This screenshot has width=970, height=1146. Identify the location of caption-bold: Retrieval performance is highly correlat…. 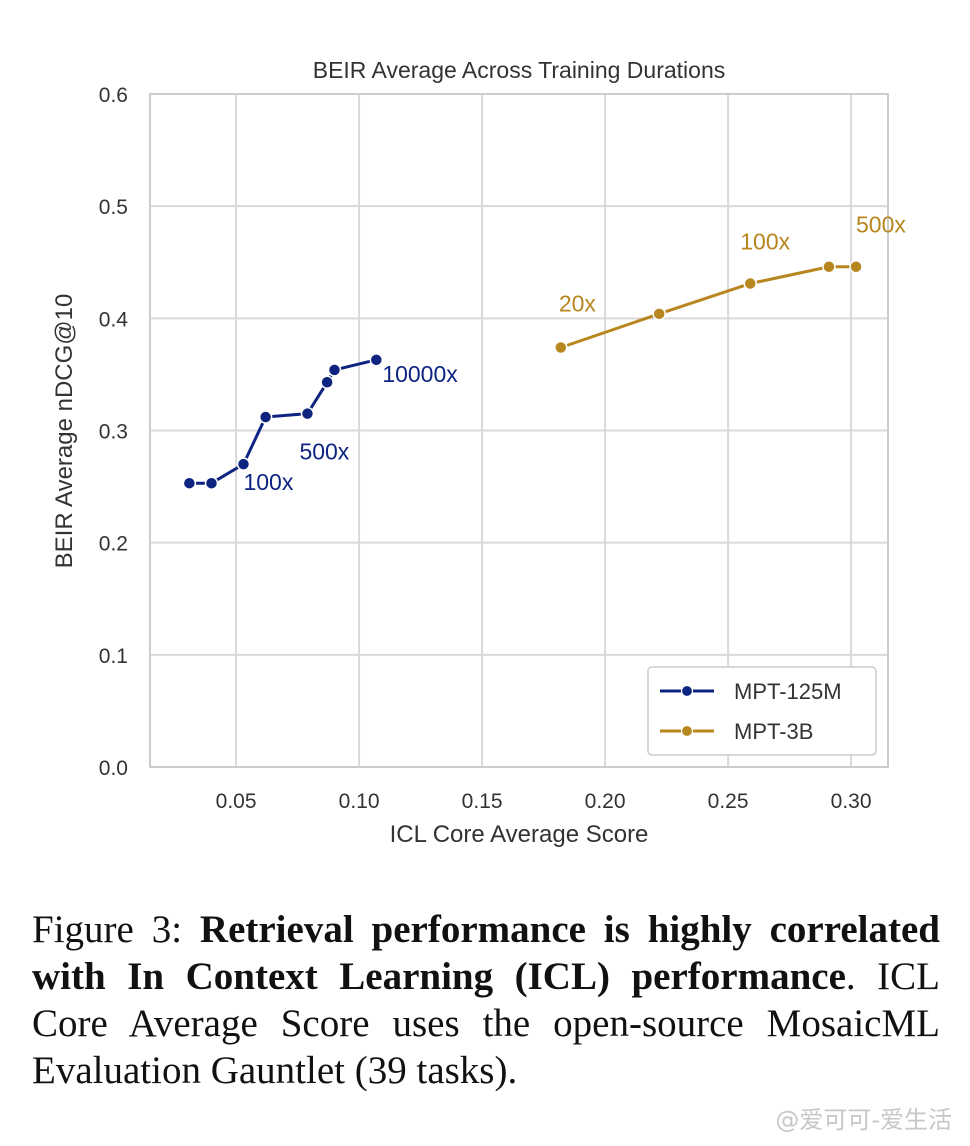
(486, 953).